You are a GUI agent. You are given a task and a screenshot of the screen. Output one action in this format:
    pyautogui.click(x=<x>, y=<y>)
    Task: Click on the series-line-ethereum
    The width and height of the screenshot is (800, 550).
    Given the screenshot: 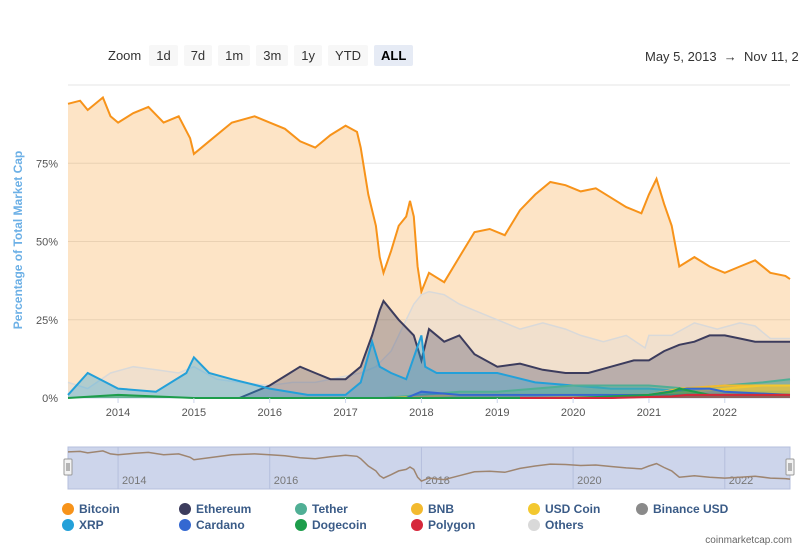 What is the action you would take?
    pyautogui.click(x=514, y=349)
    